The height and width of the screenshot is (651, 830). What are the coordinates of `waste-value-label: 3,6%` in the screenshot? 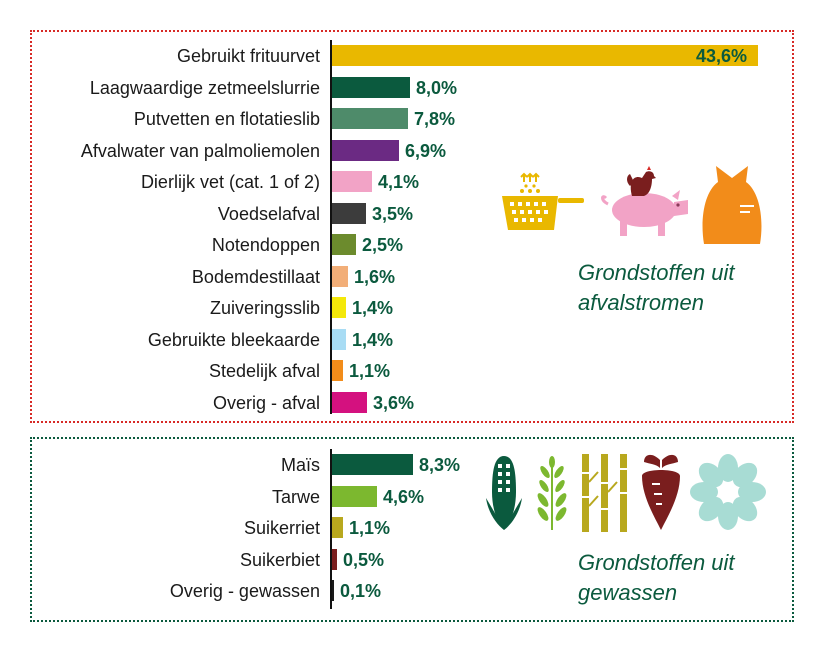 It's located at (394, 403).